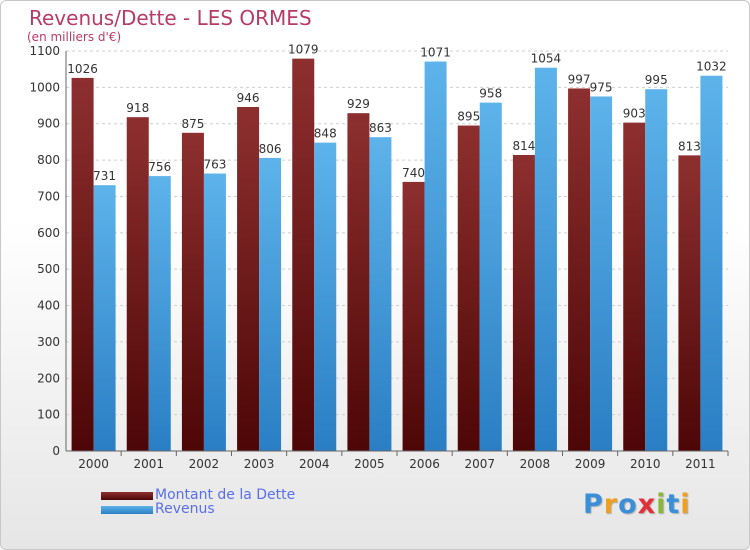  What do you see at coordinates (159, 167) in the screenshot?
I see `data-label-revenus: 756` at bounding box center [159, 167].